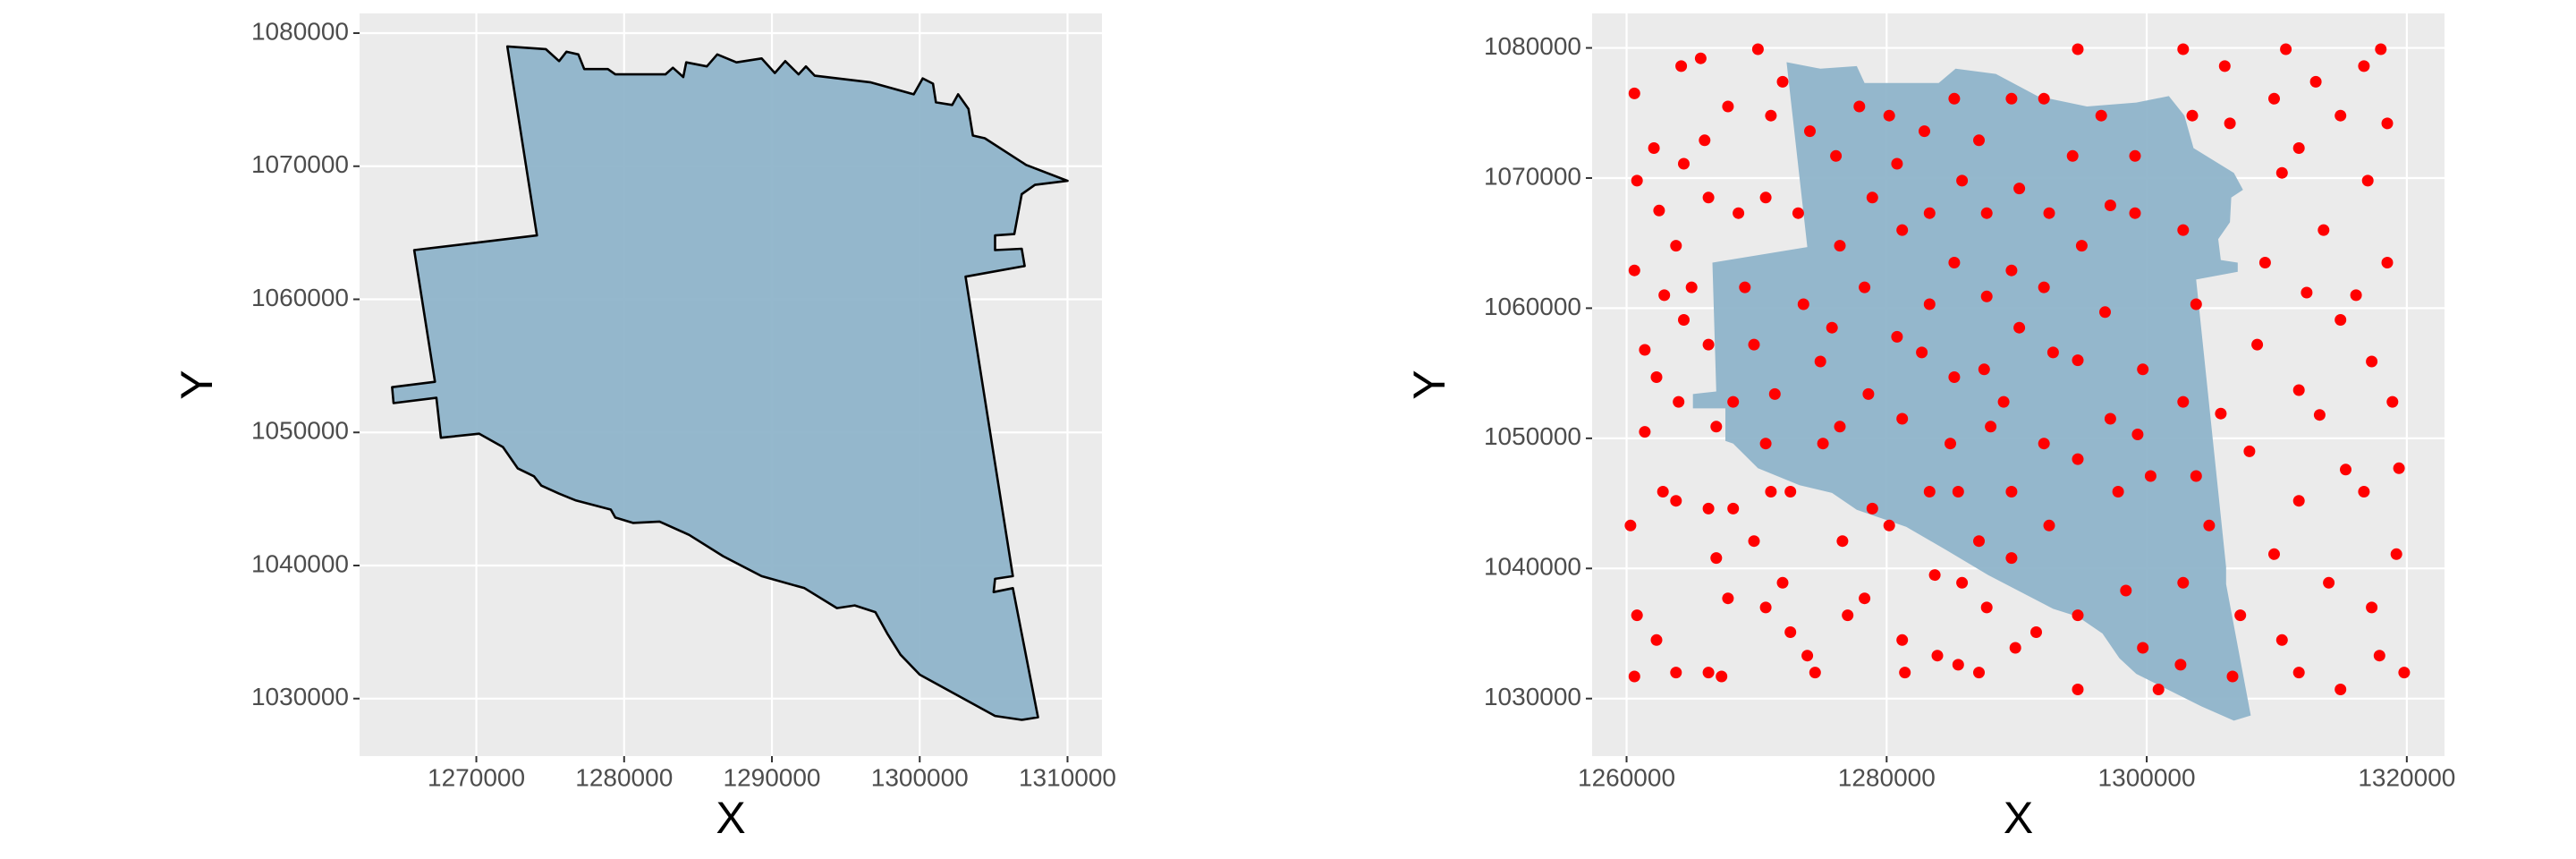  I want to click on x-tick-label: 1300000, so click(920, 777).